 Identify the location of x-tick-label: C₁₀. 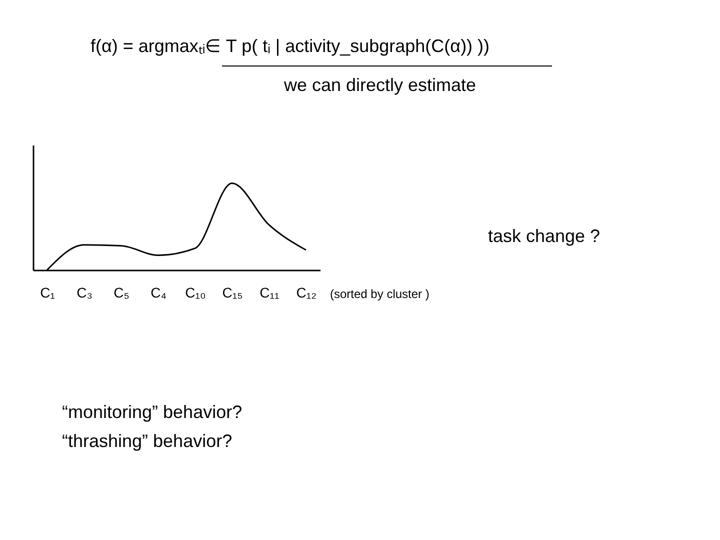
(195, 292).